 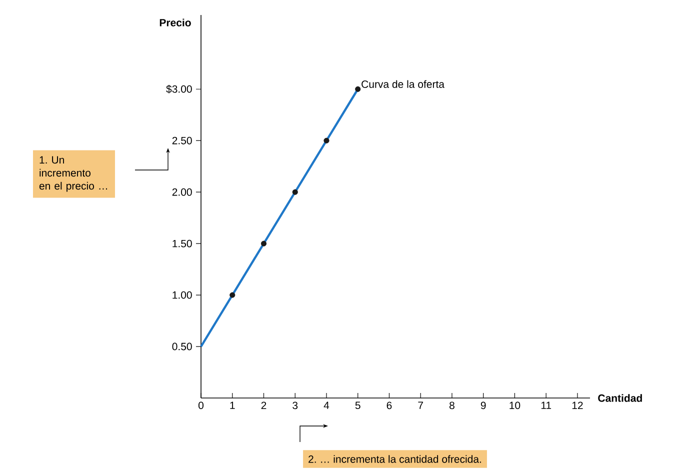 I want to click on y-tick-label: $3.00, so click(x=179, y=89).